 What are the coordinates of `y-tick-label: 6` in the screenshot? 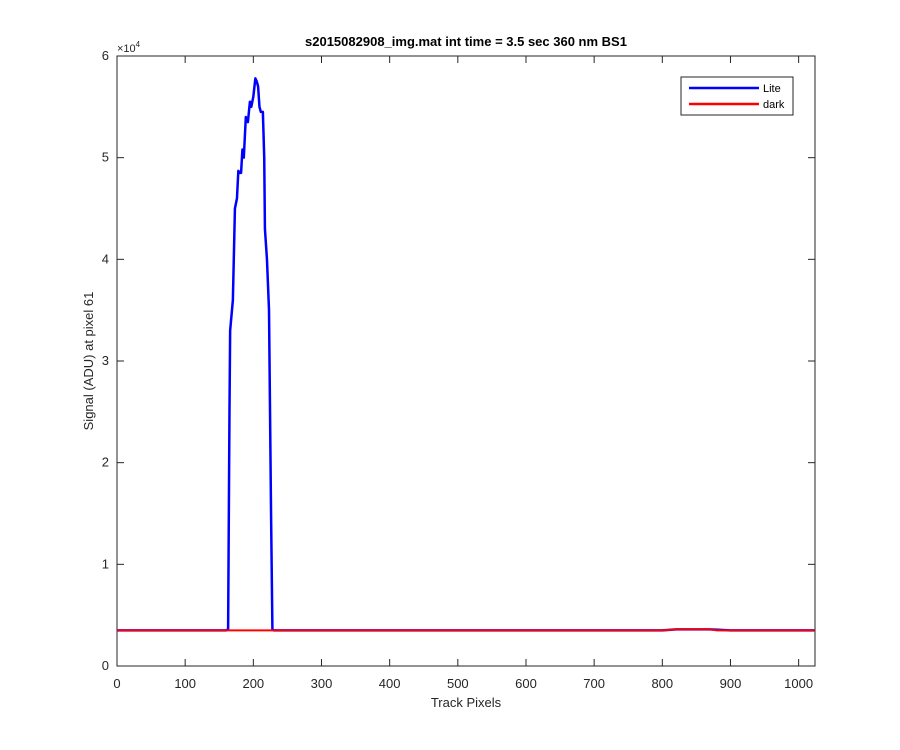 It's located at (105, 55).